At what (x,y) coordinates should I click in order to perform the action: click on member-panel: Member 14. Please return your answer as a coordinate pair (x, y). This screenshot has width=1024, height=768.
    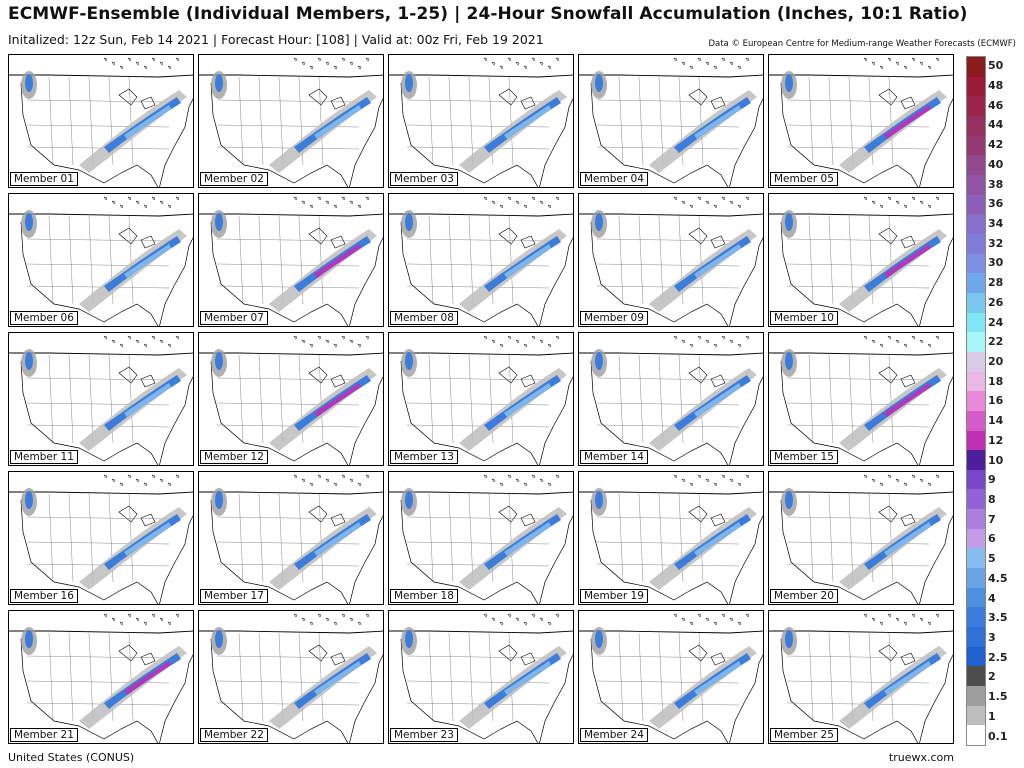
    Looking at the image, I should click on (671, 399).